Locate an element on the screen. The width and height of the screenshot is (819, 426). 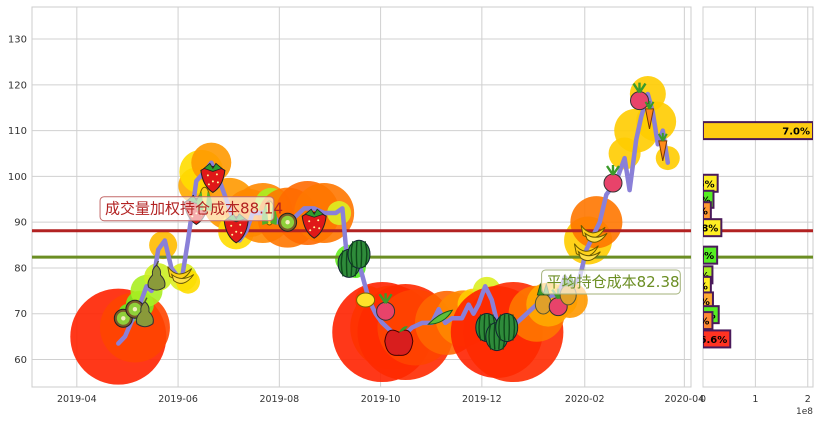
peas-marker is located at coordinates (440, 317).